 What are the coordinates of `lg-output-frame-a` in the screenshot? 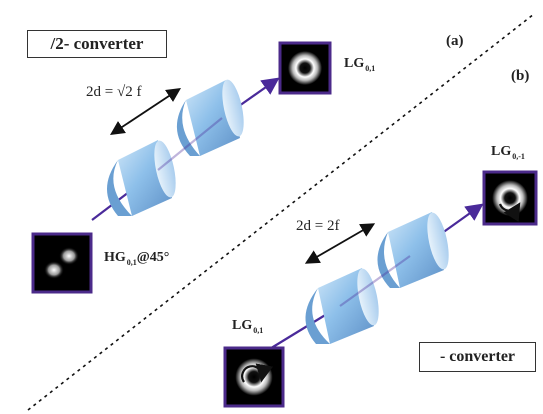 It's located at (305, 68).